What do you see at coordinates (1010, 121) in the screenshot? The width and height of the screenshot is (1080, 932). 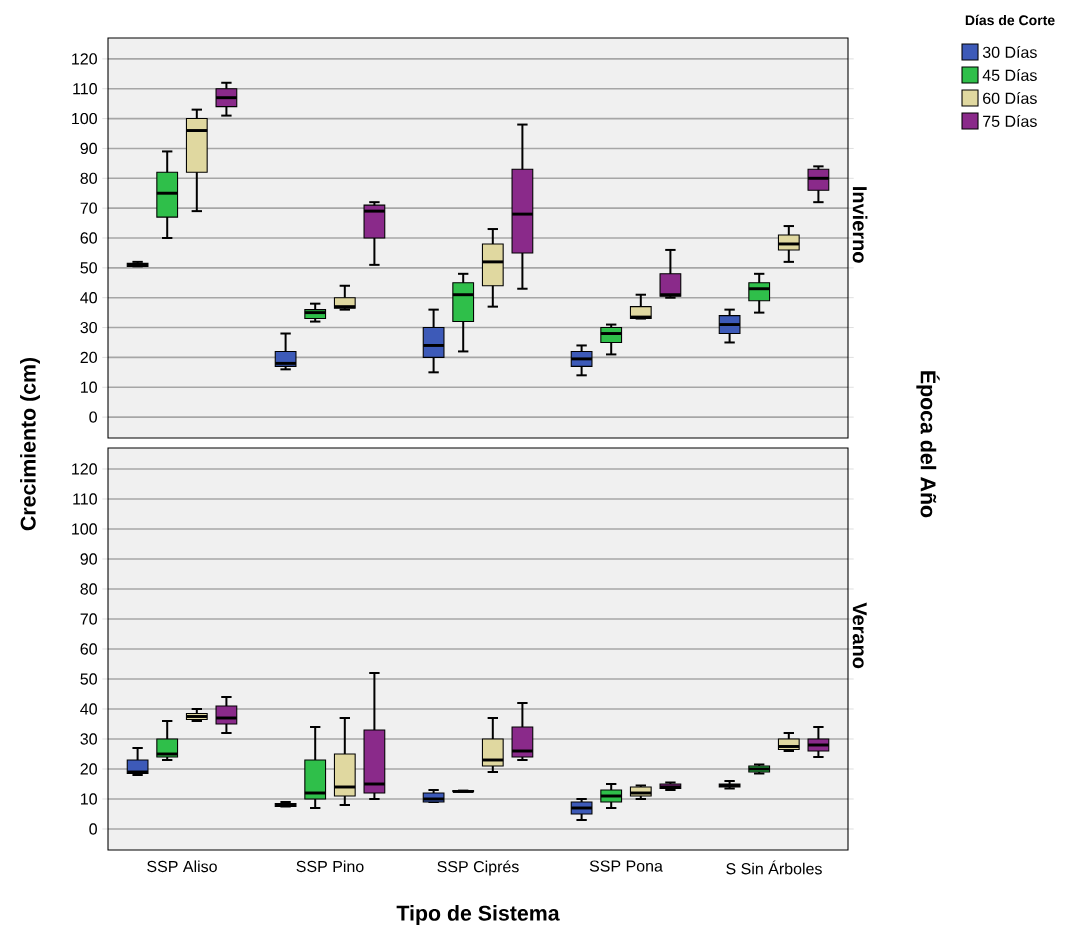 I see `legend-label: 75 Días` at bounding box center [1010, 121].